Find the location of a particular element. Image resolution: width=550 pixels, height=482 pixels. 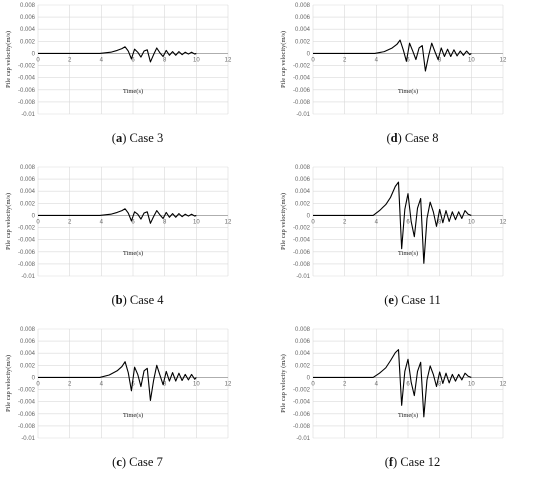

y-axis-label: Pile cap velocity (m/s) is located at coordinates (283, 383).